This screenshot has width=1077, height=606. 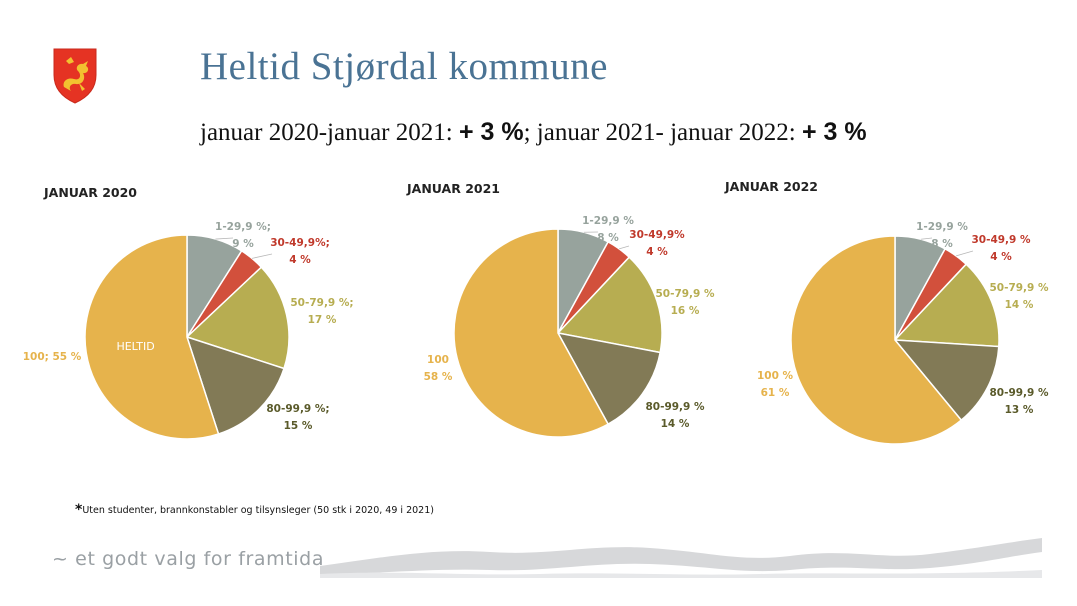 What do you see at coordinates (1001, 248) in the screenshot?
I see `pie-label-2-1: 30-49,9 % 4 %` at bounding box center [1001, 248].